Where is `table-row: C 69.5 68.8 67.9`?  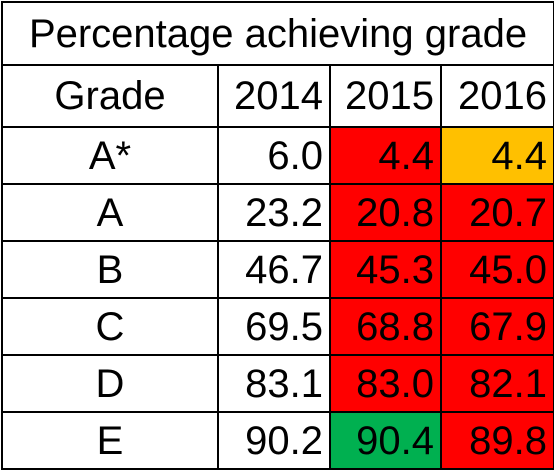
table-row: C 69.5 68.8 67.9 is located at coordinates (277, 326).